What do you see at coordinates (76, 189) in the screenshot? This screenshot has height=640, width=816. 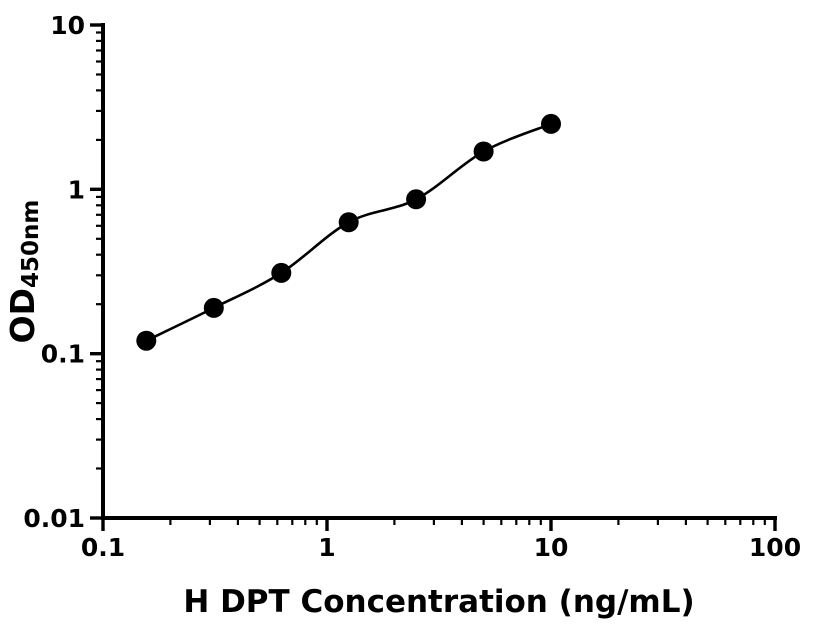 I see `y-tick-label: 1` at bounding box center [76, 189].